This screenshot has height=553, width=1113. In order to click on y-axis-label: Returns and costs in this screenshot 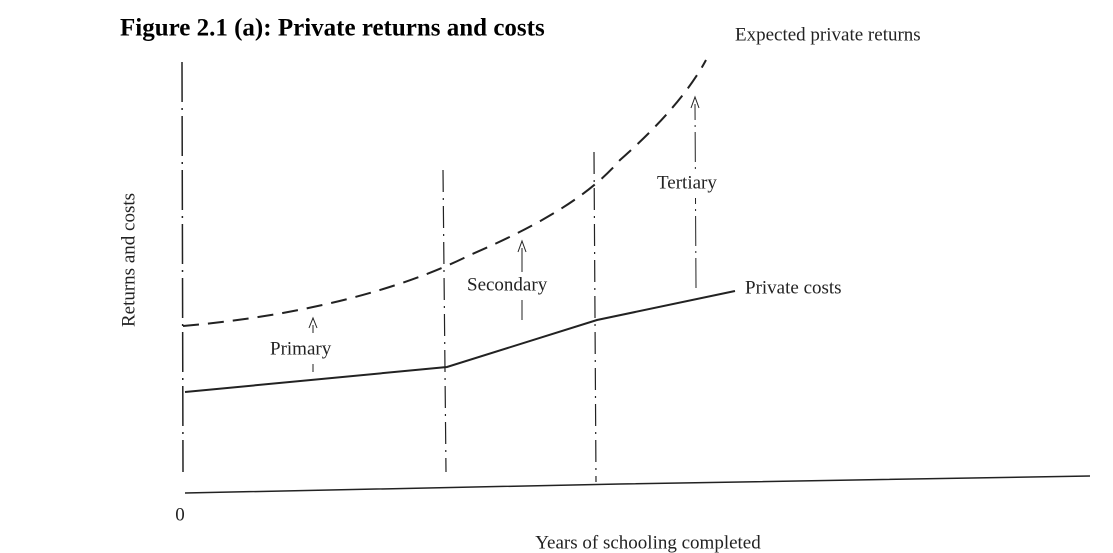, I will do `click(128, 260)`.